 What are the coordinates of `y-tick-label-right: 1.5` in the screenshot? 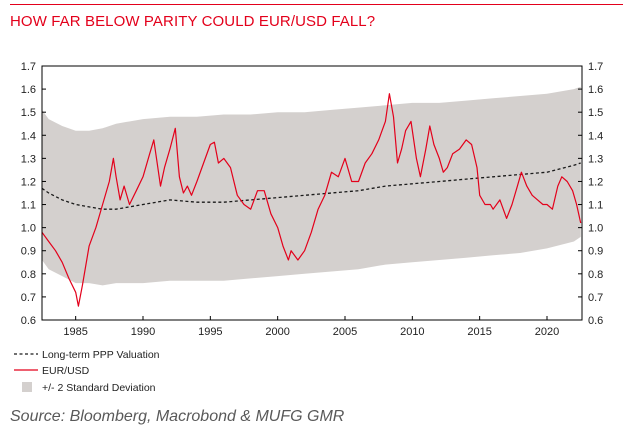 It's located at (595, 113).